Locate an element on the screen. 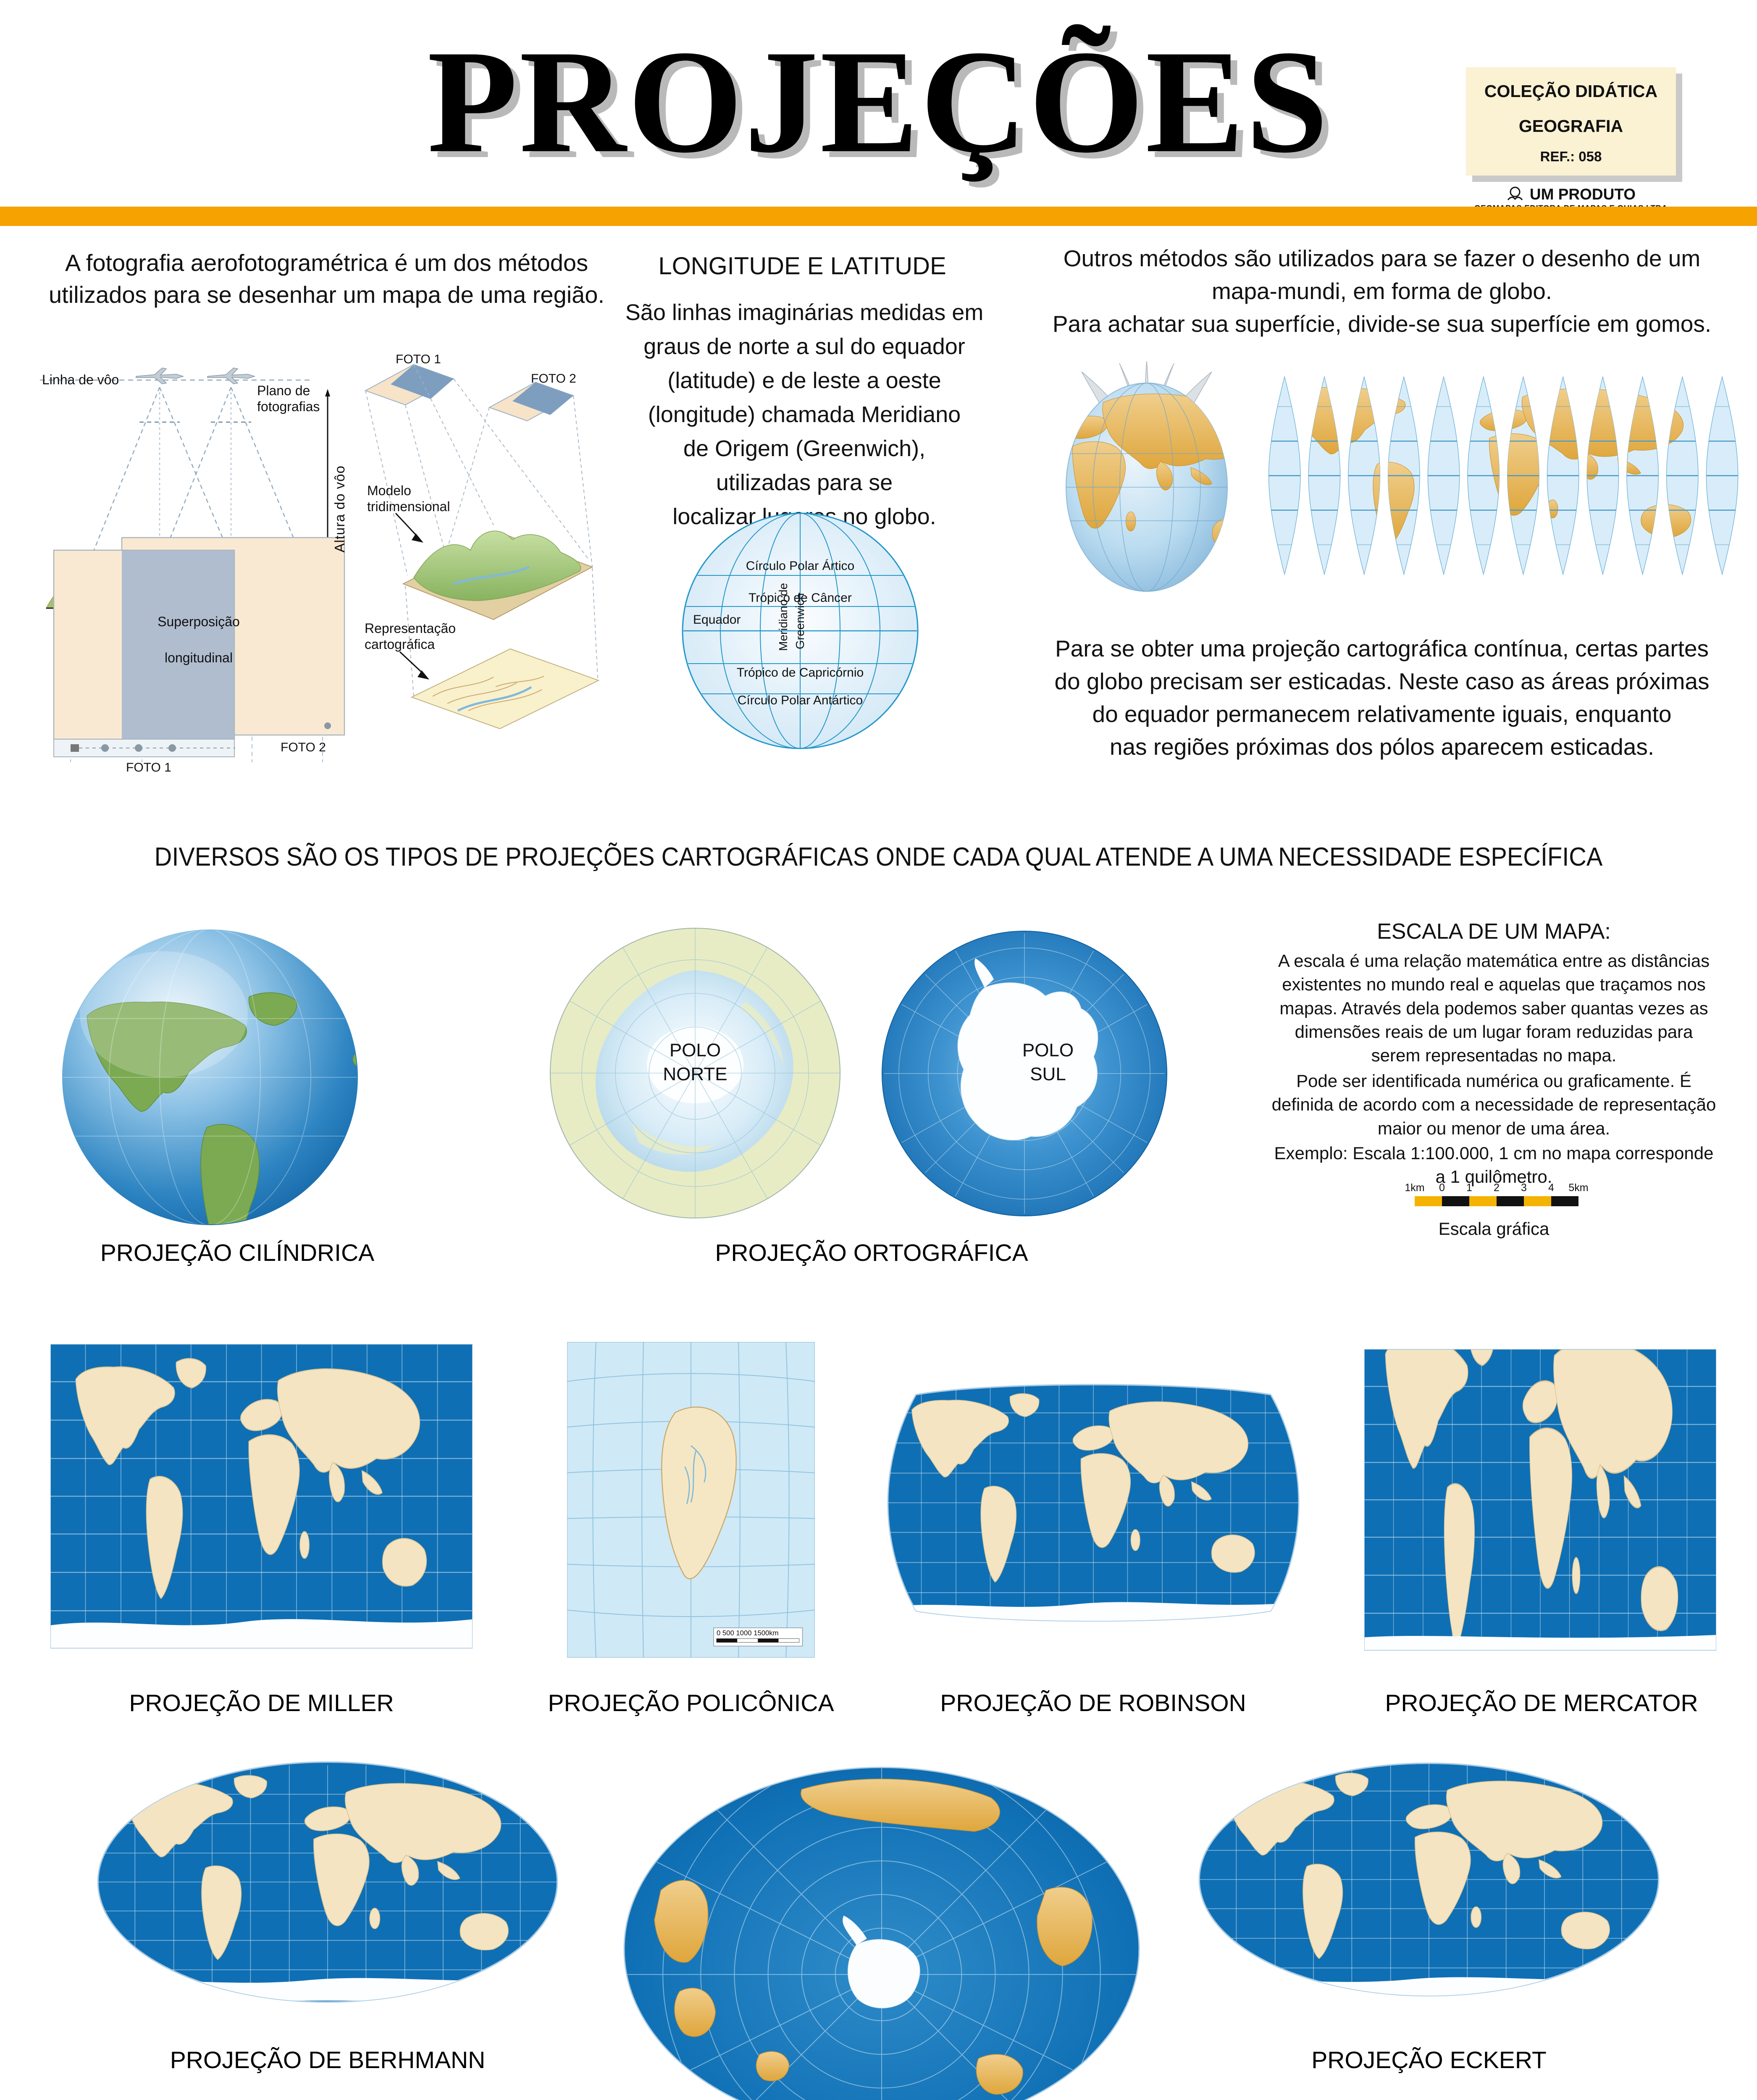 The image size is (1757, 2100). peeled-globe-illustration is located at coordinates (1147, 476).